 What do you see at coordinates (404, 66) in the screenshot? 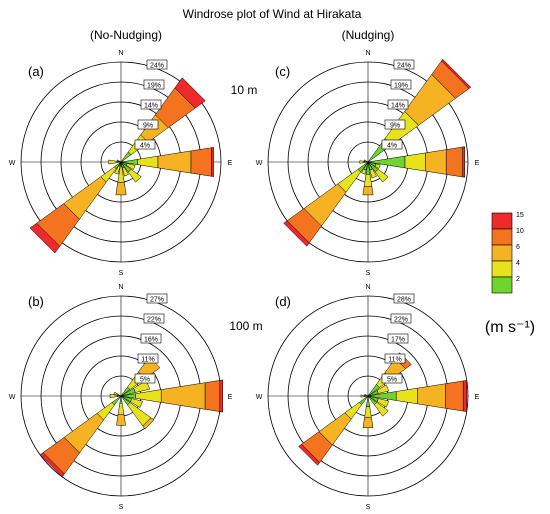
I see `ring-label: 24%` at bounding box center [404, 66].